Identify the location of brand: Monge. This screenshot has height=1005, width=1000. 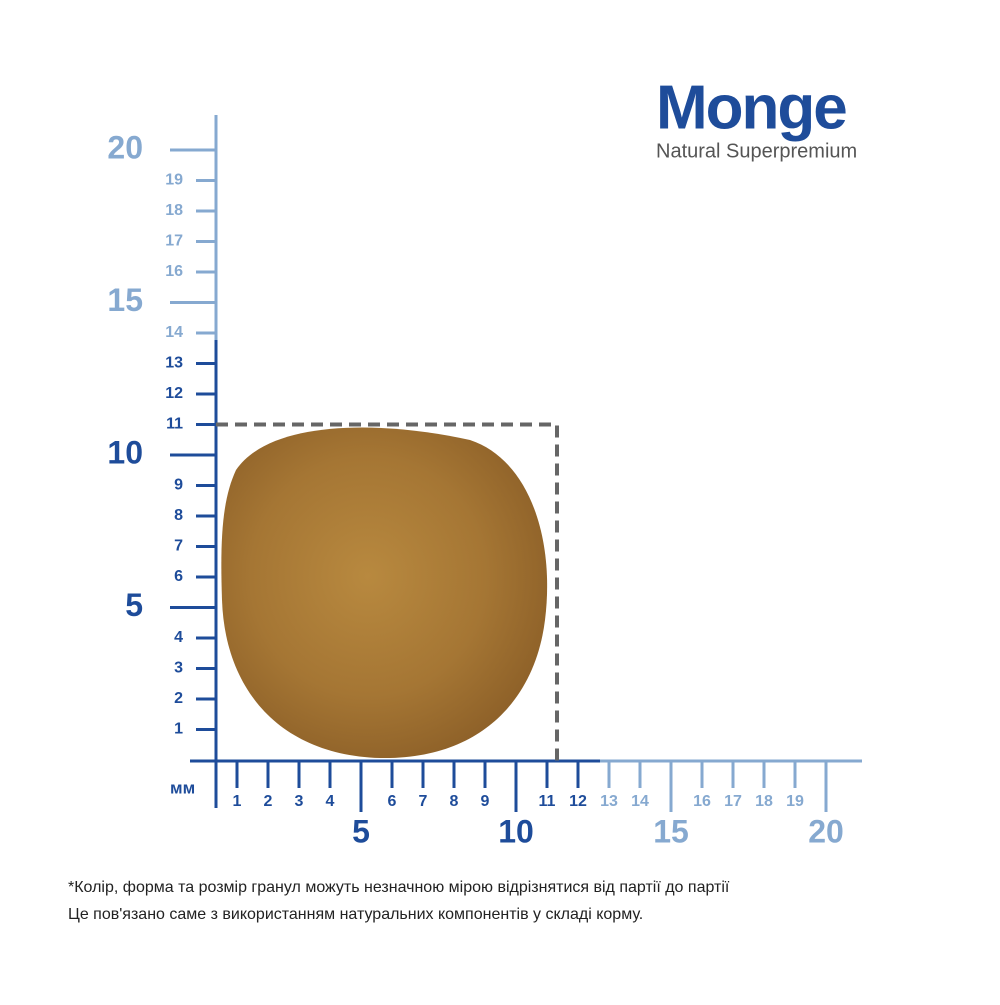
(751, 107).